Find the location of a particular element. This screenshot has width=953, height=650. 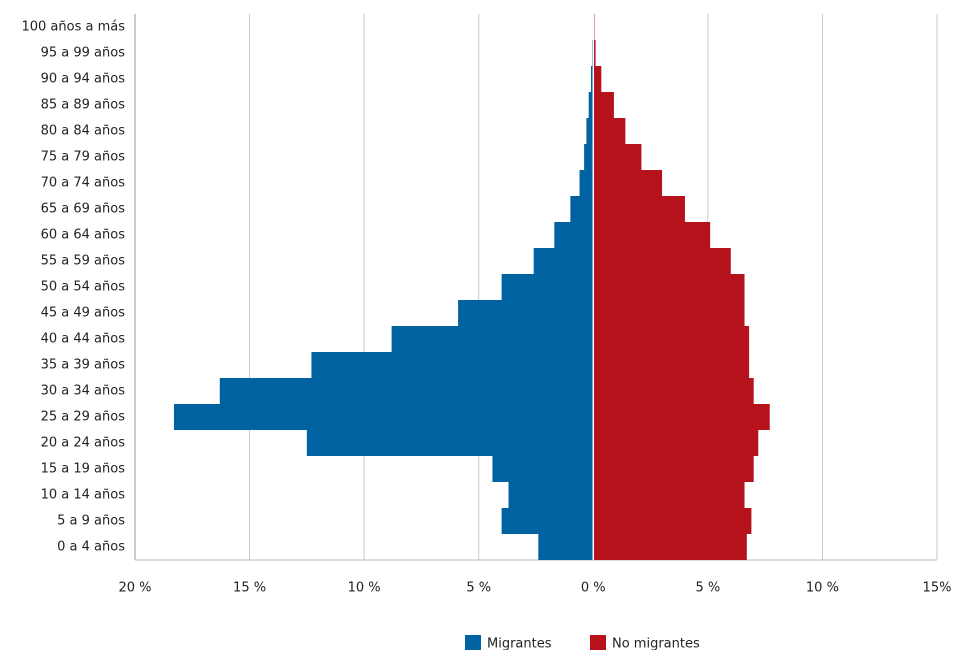

y-tick-label: 5 a 9 años is located at coordinates (91, 521).